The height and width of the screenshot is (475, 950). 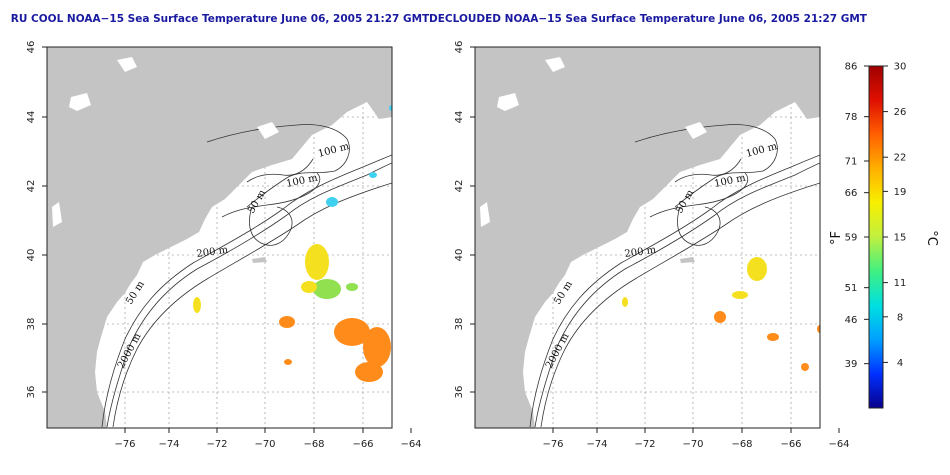 I want to click on fahrenheit-tick-label: 71, so click(x=851, y=162).